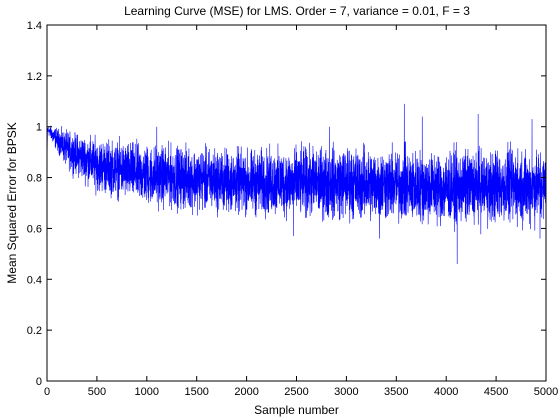  I want to click on y-tick-label: 0.2, so click(34, 331).